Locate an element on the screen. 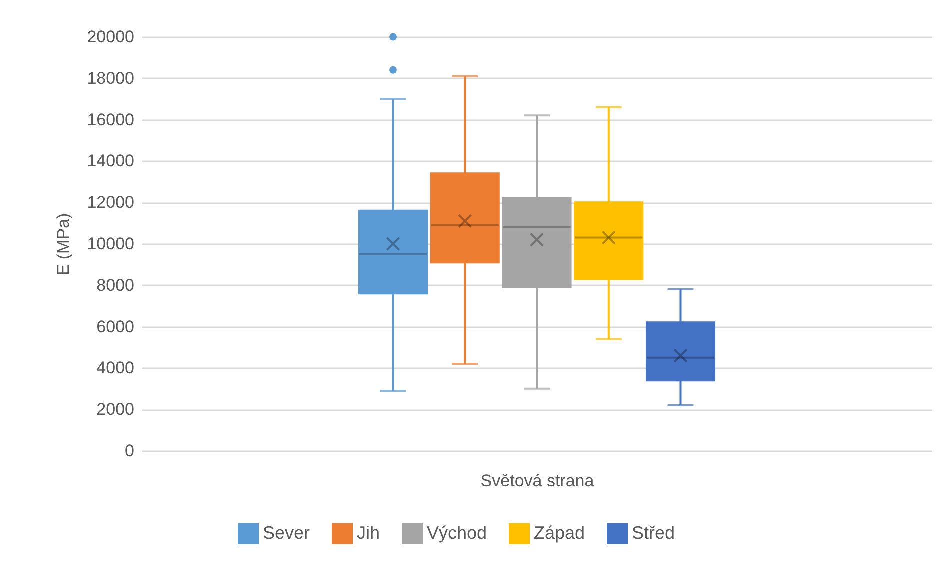 Image resolution: width=947 pixels, height=584 pixels. legend-label: Střed is located at coordinates (654, 532).